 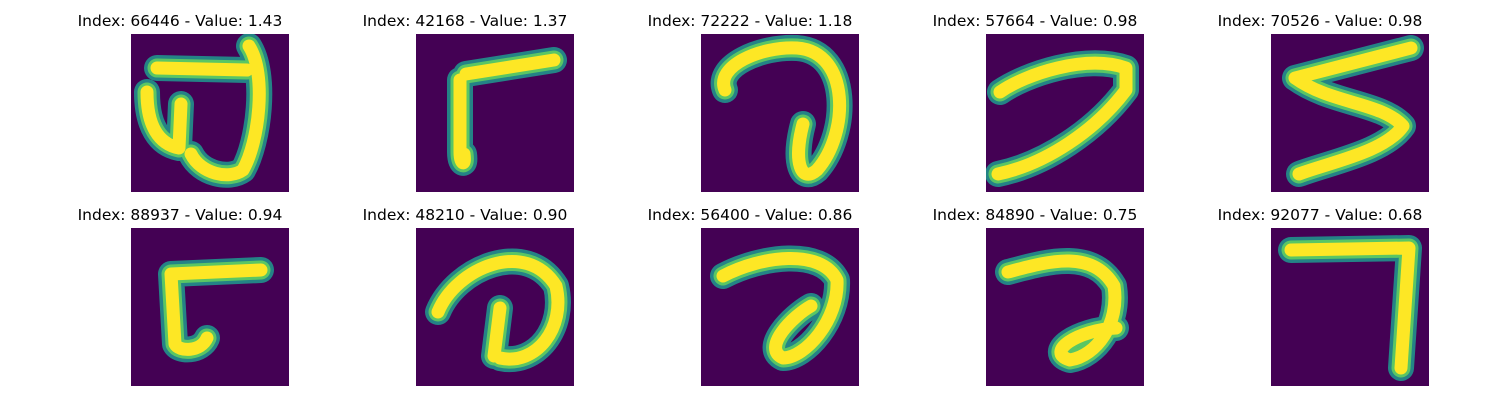 What do you see at coordinates (1320, 21) in the screenshot?
I see `panel-title: Index: 70526 - Value: 0.98` at bounding box center [1320, 21].